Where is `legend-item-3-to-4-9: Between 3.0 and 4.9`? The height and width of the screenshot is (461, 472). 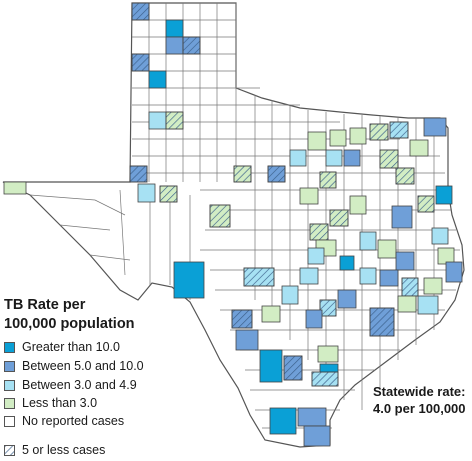 legend-item-3-to-4-9: Between 3.0 and 4.9 is located at coordinates (70, 385).